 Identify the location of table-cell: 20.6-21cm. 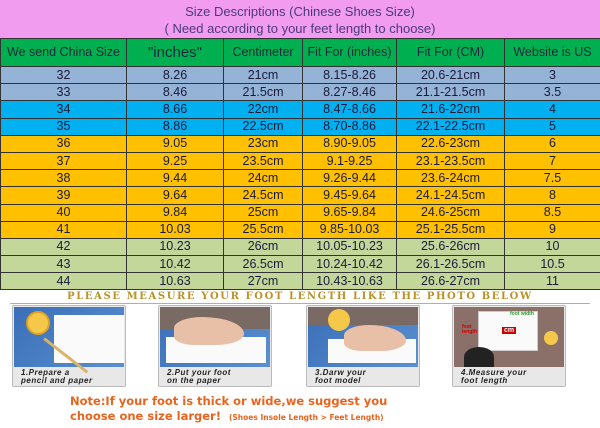
(450, 75).